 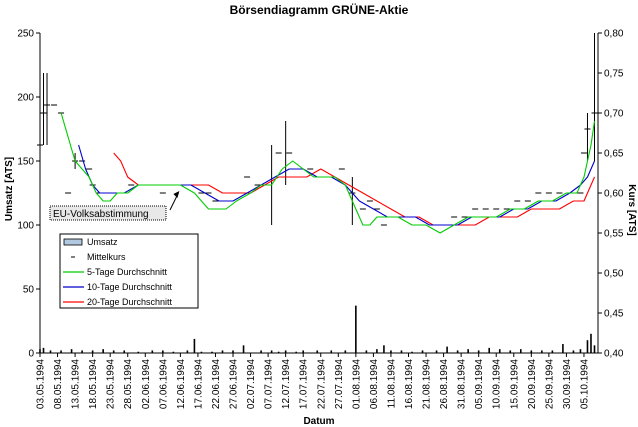 What do you see at coordinates (319, 9) in the screenshot?
I see `chart-title: Börsendiagramm GRÜNE-Aktie` at bounding box center [319, 9].